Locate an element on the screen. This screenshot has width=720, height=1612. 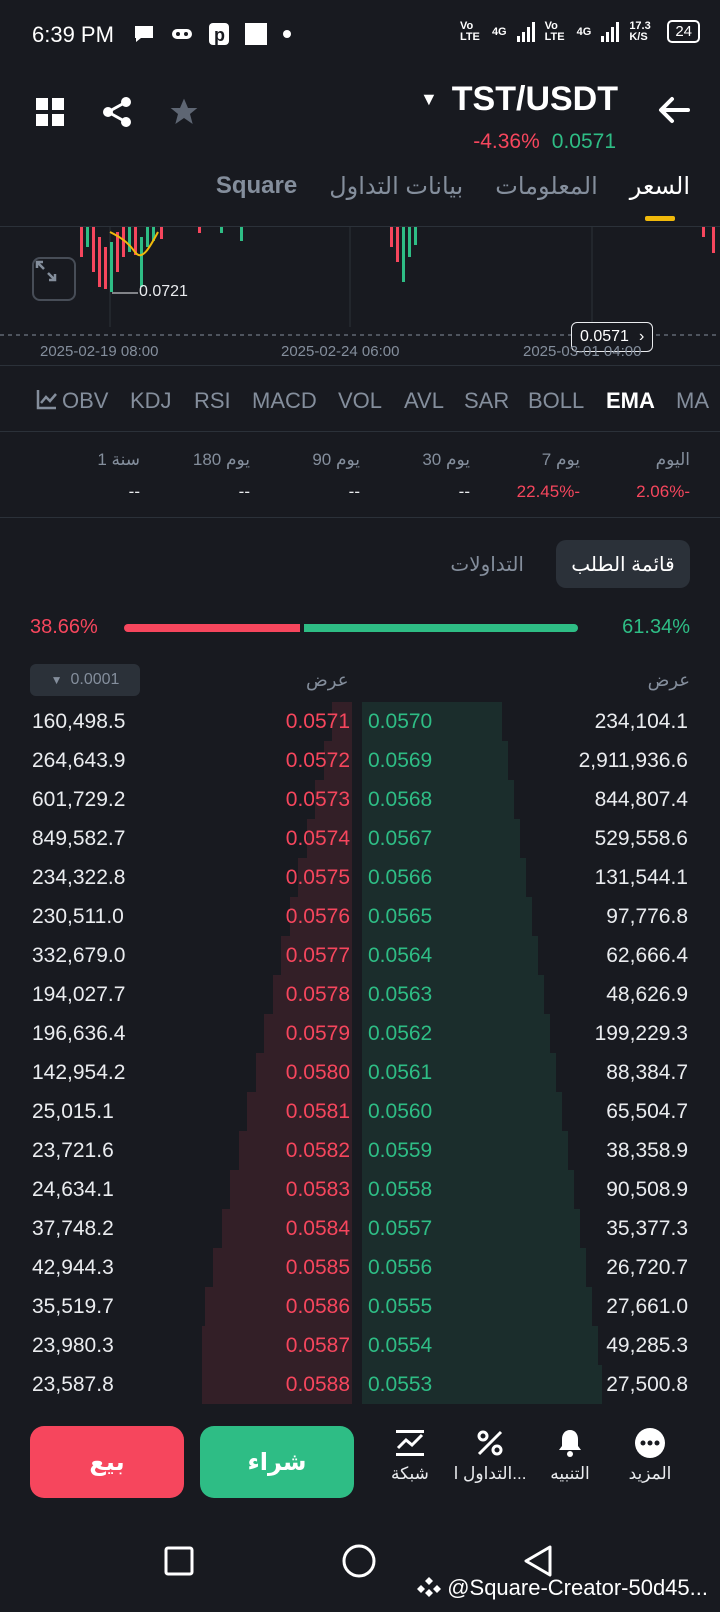
last-price: 0.0571 is located at coordinates (583, 141).